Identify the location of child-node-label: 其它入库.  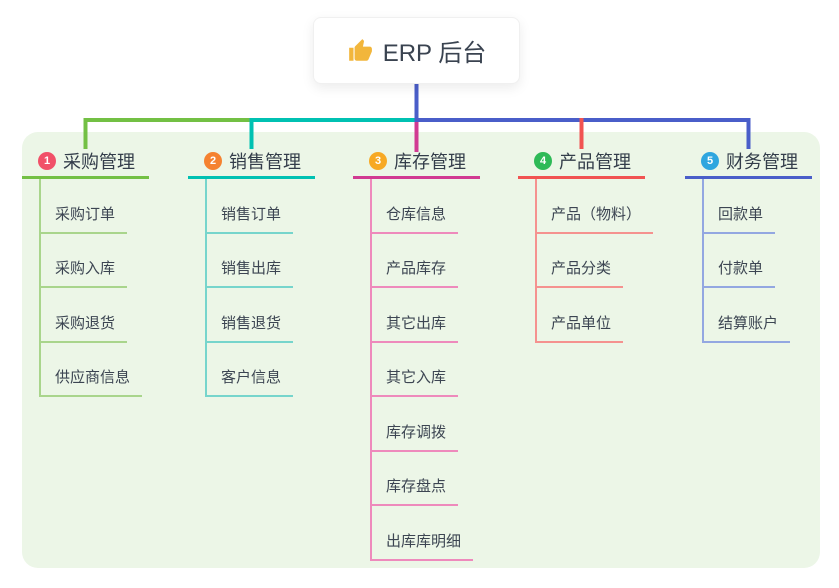
(416, 377).